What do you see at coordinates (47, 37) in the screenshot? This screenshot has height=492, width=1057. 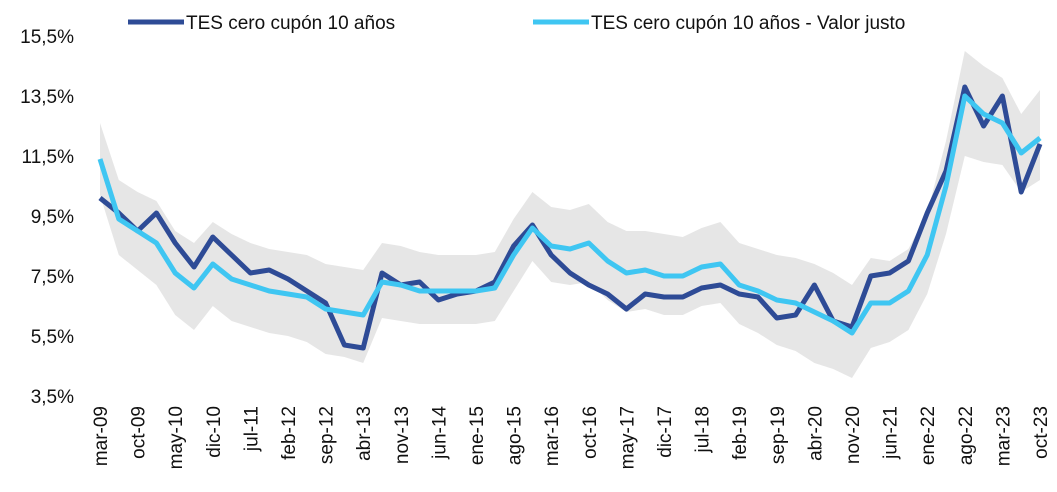 I see `y-tick-label: 15,5%` at bounding box center [47, 37].